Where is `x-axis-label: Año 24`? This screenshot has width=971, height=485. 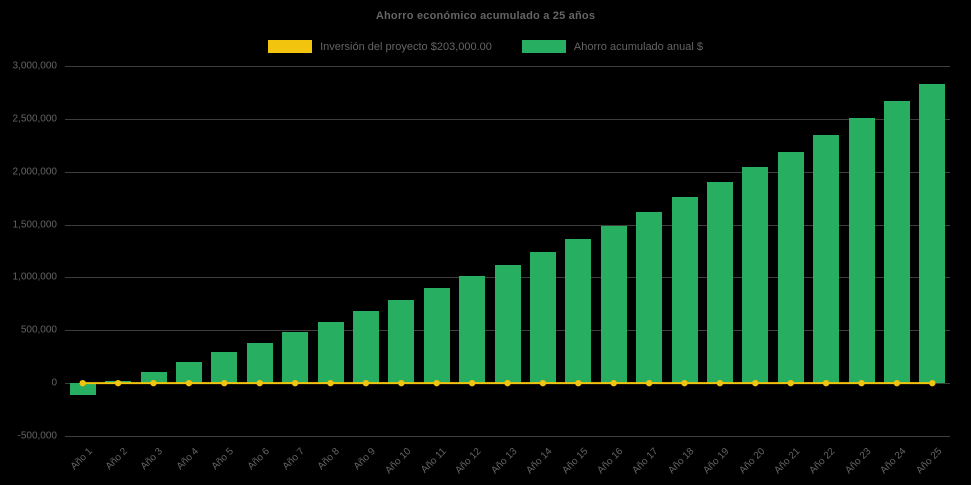 x-axis-label: Año 24 is located at coordinates (893, 461).